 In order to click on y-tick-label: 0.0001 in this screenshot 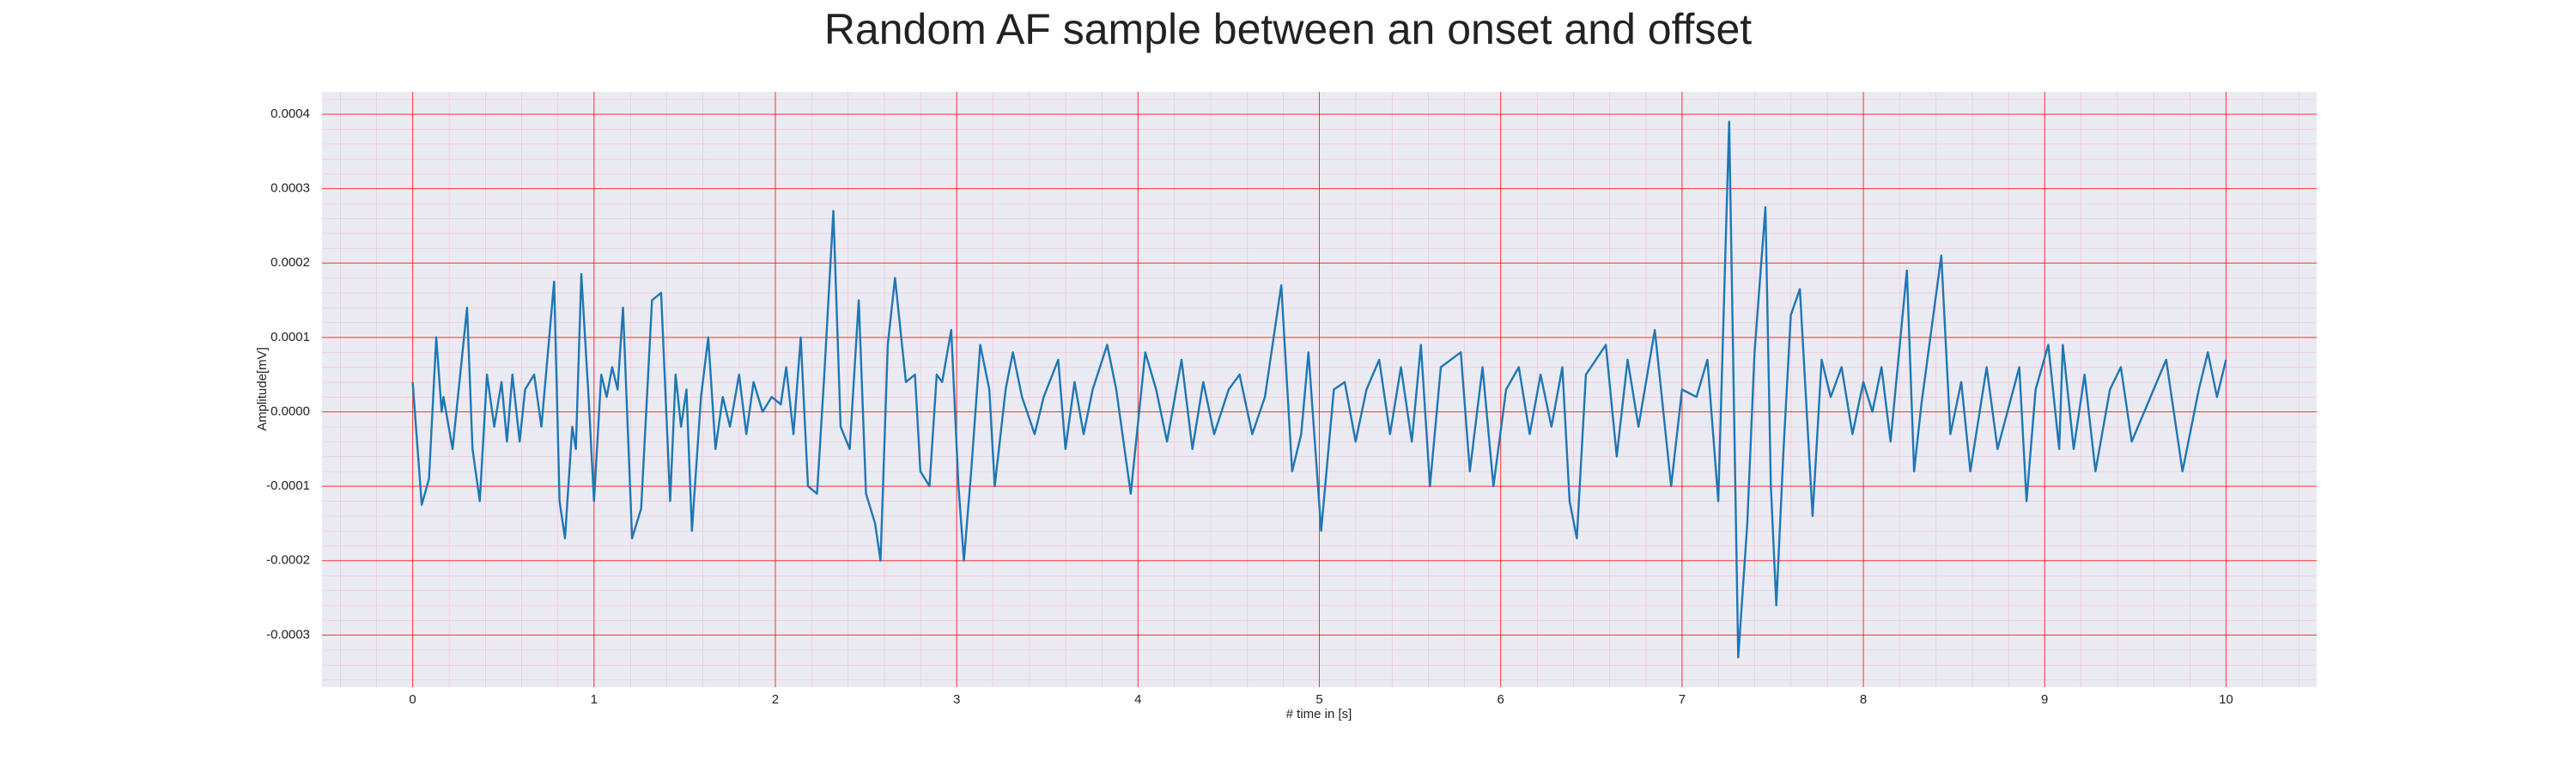, I will do `click(290, 337)`.